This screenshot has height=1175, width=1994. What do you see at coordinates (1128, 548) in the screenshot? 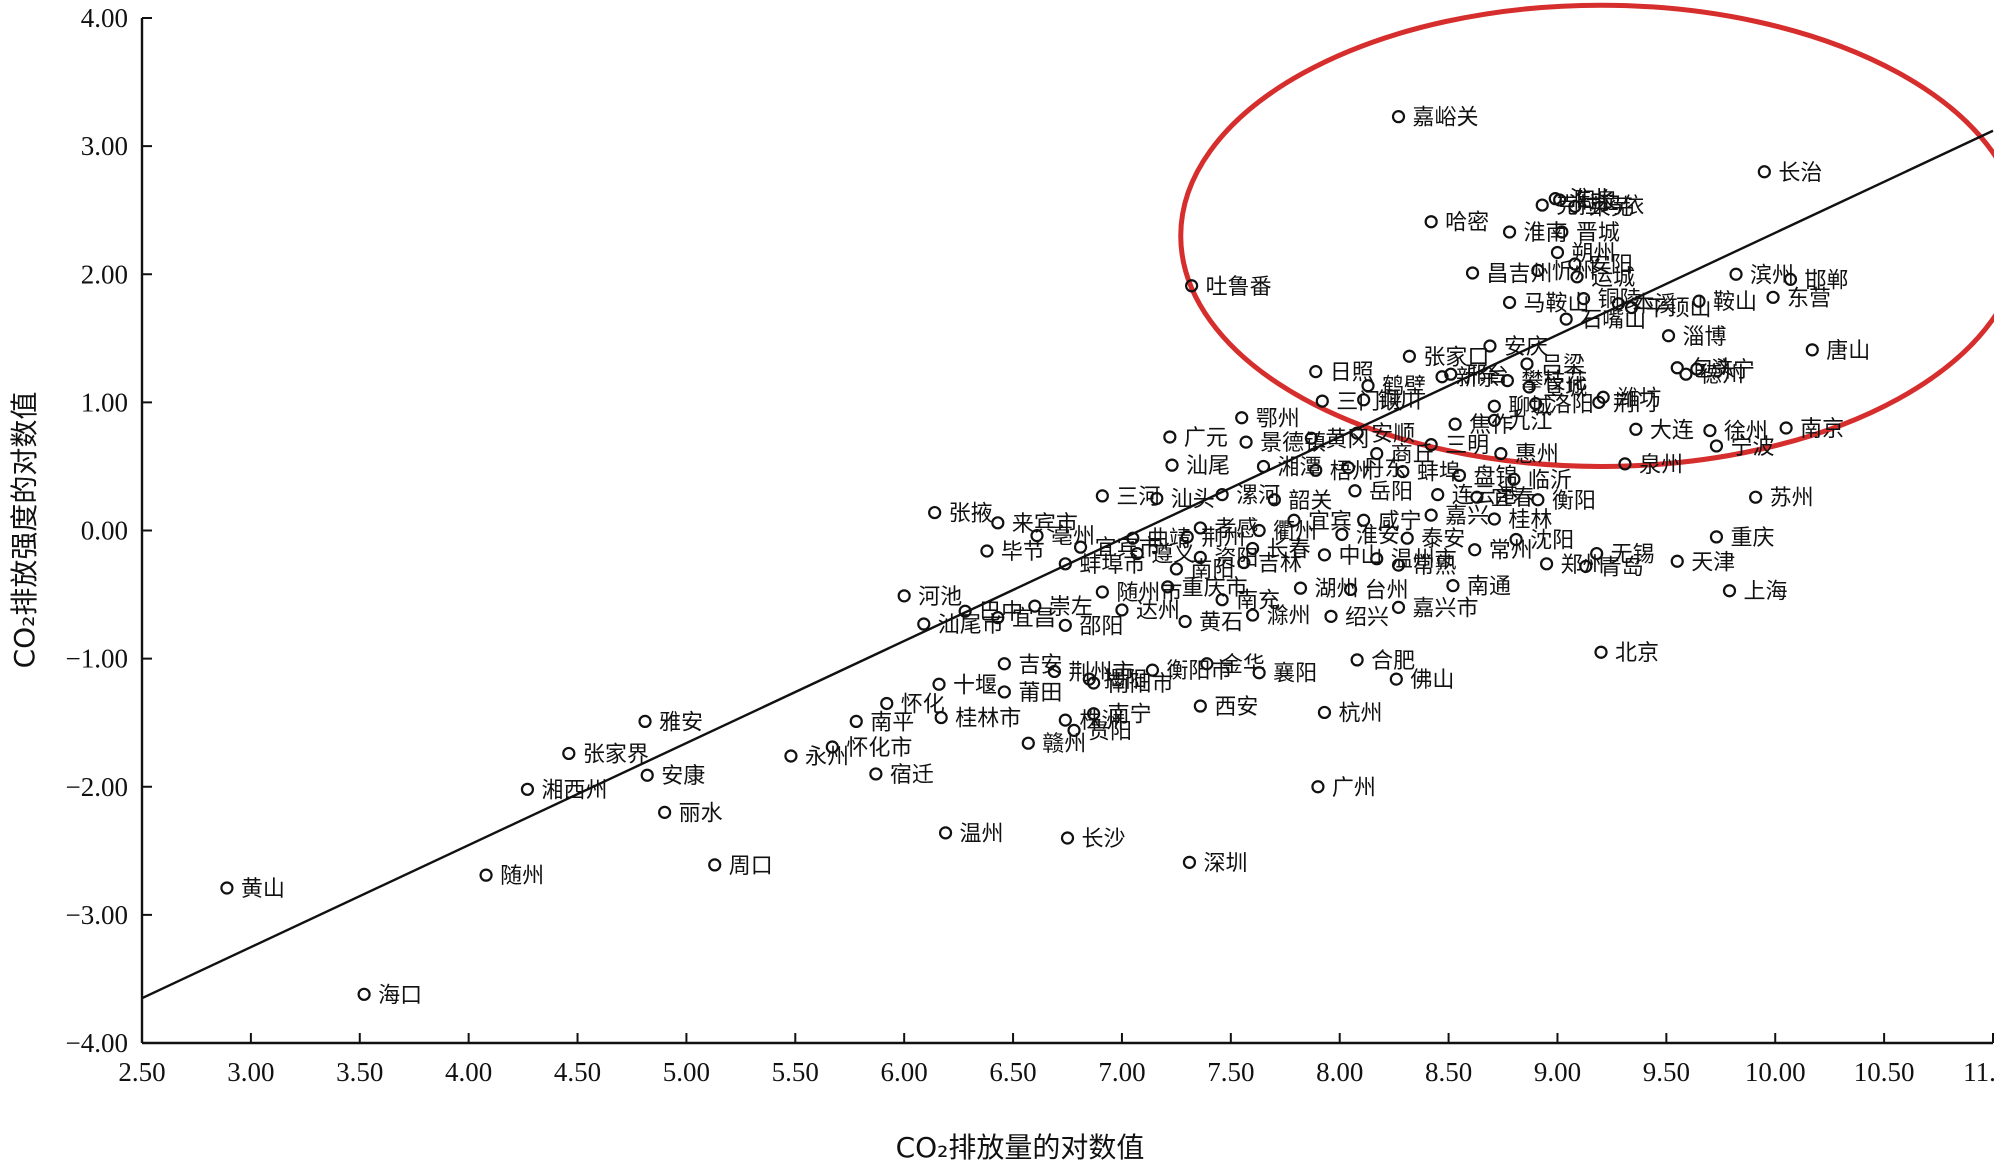
I see `point-label: 宜宾市` at bounding box center [1128, 548].